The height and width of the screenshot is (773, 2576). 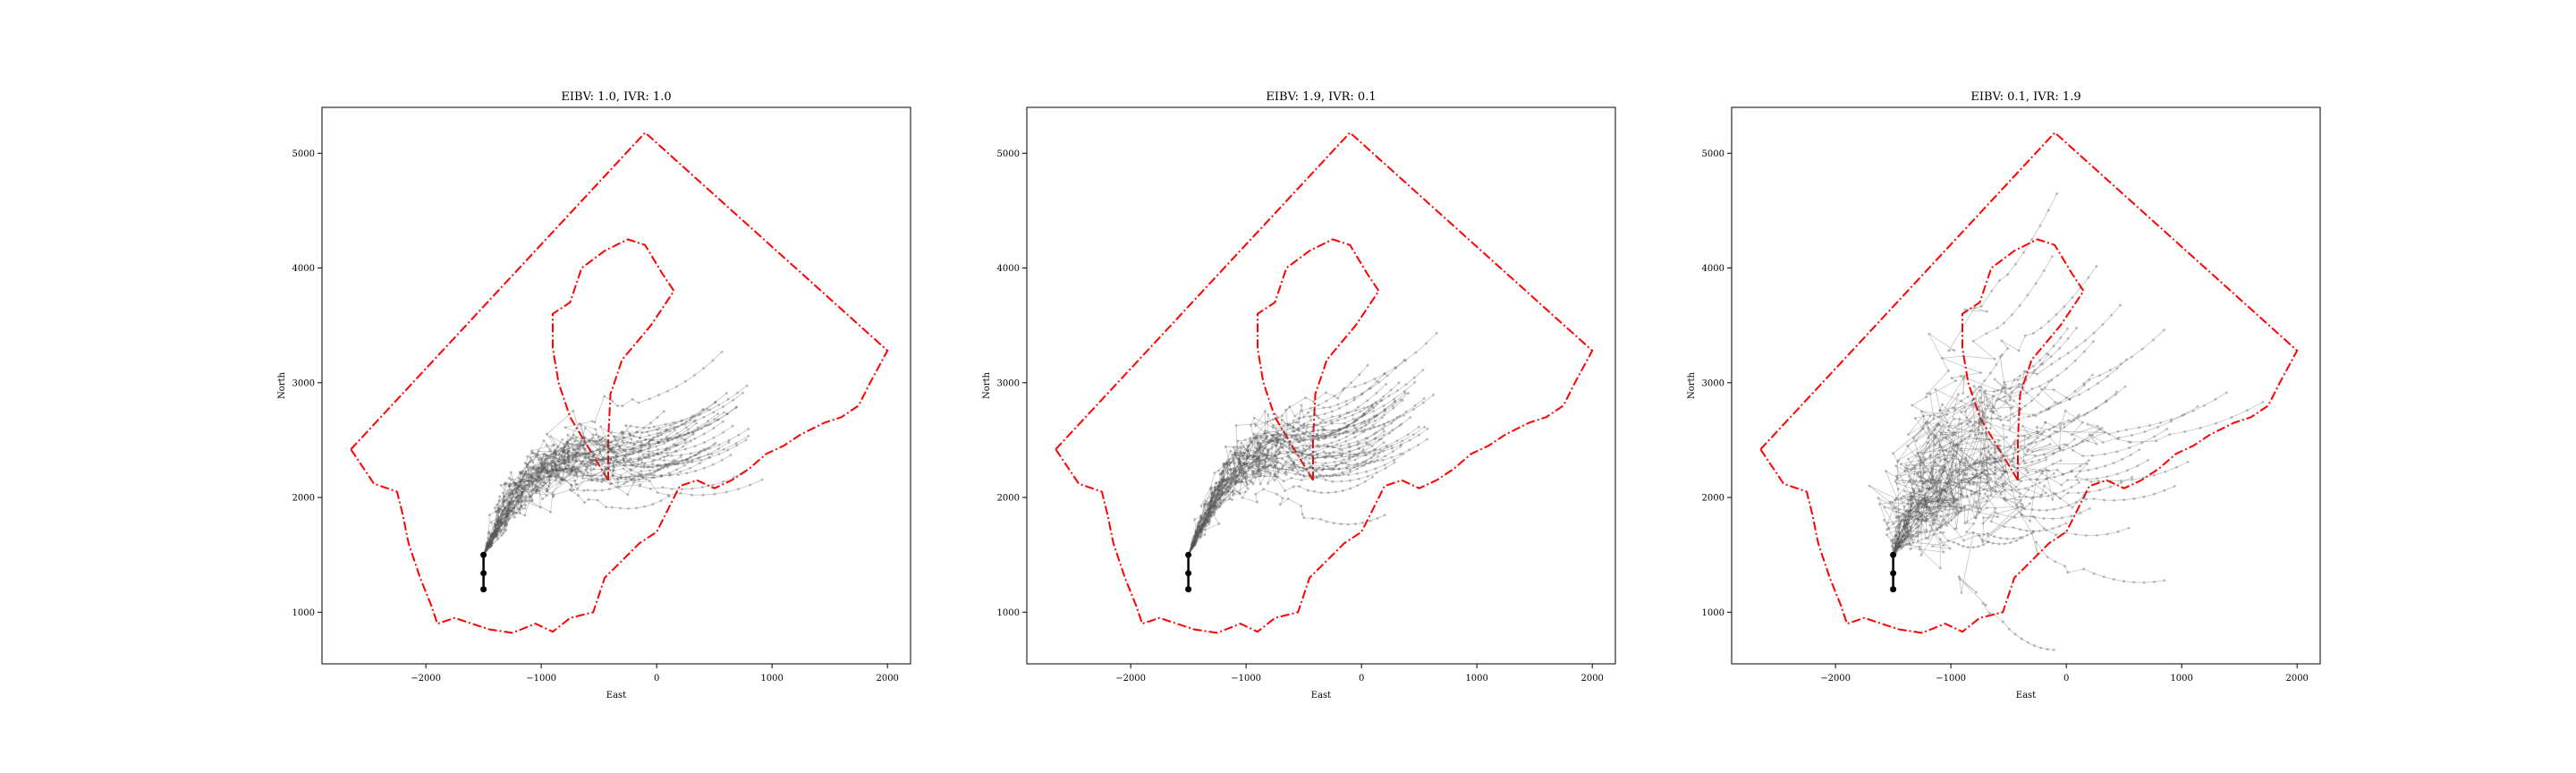 What do you see at coordinates (1893, 554) in the screenshot?
I see `start-path-point` at bounding box center [1893, 554].